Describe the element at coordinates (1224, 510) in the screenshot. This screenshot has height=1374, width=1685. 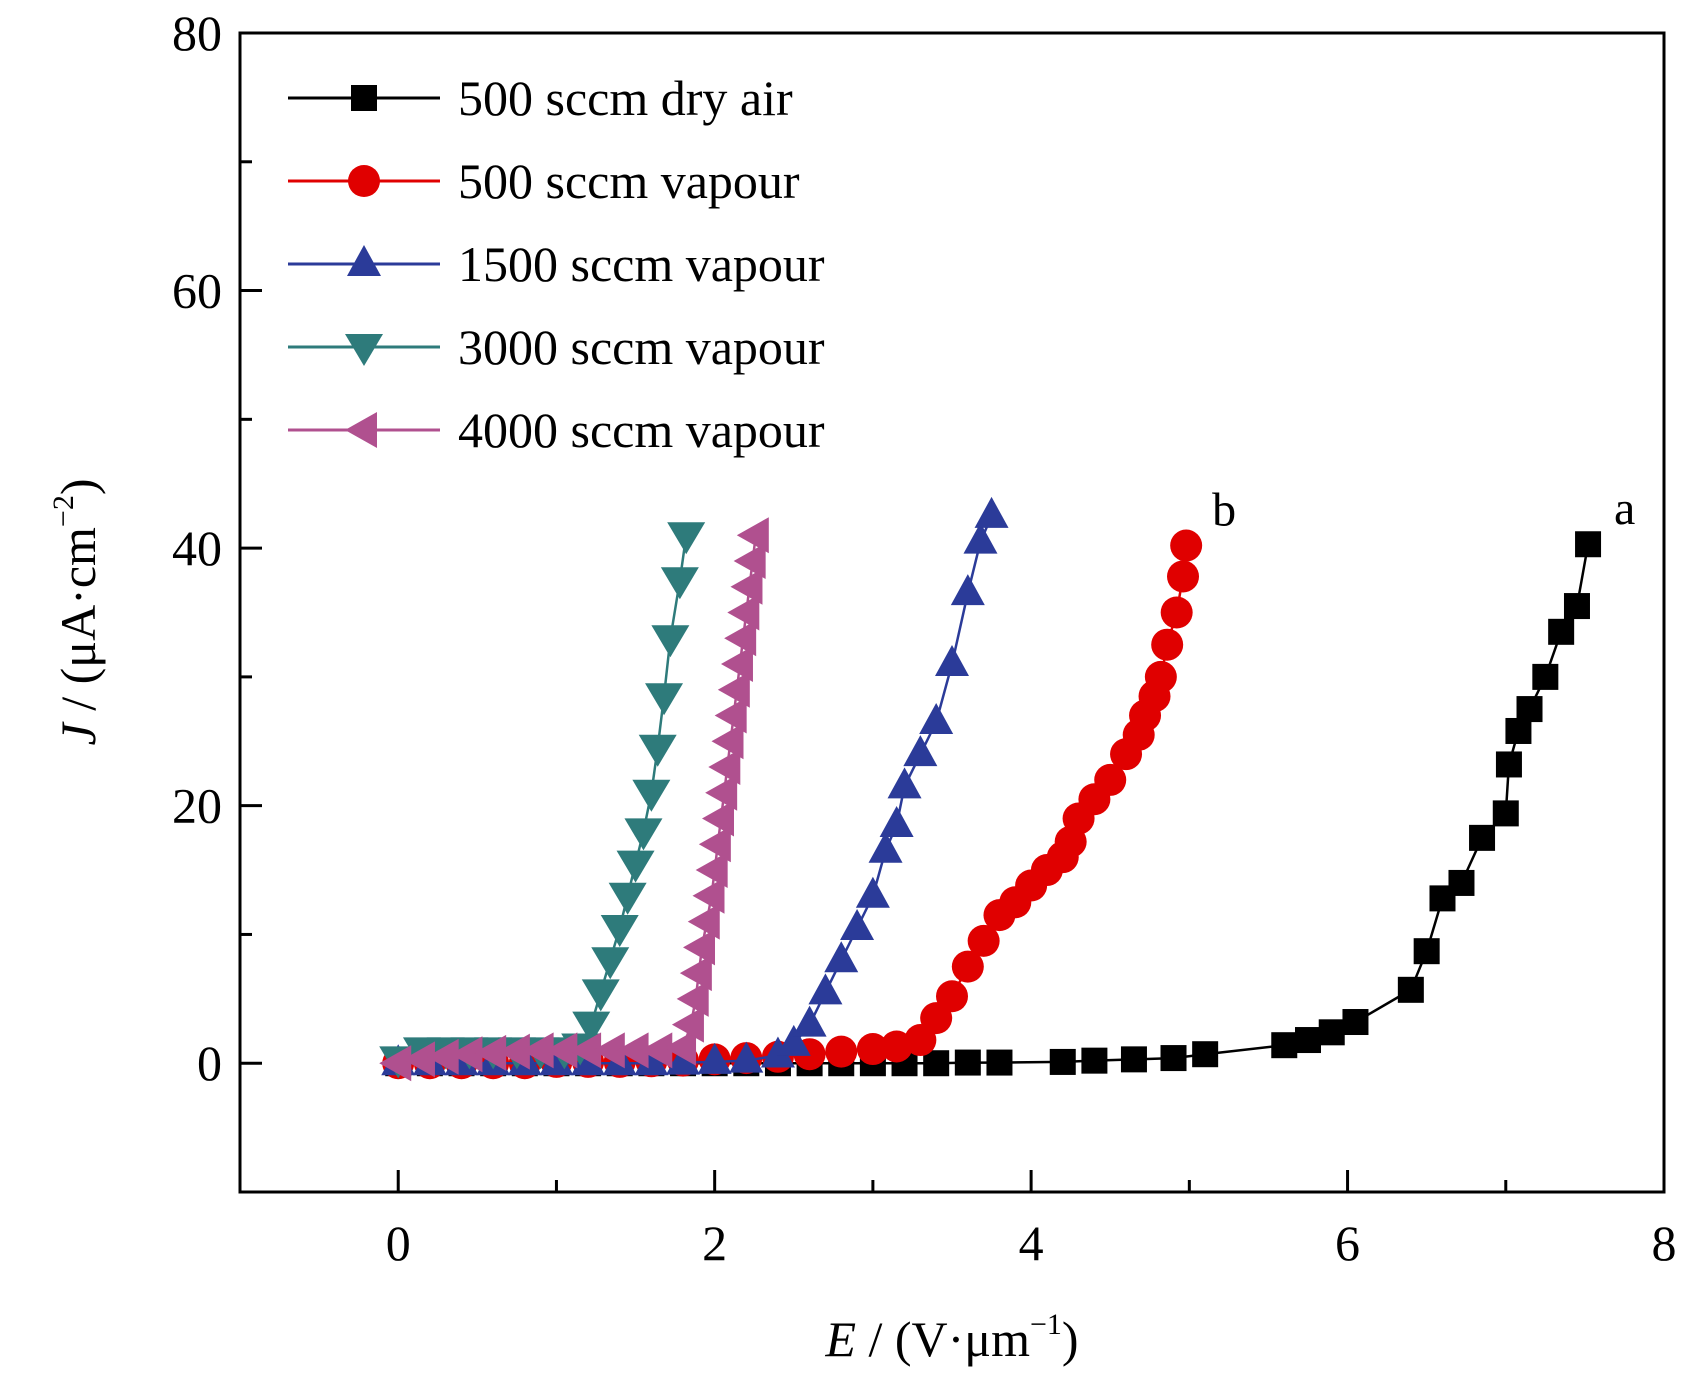
I see `series-end-label: b` at that location.